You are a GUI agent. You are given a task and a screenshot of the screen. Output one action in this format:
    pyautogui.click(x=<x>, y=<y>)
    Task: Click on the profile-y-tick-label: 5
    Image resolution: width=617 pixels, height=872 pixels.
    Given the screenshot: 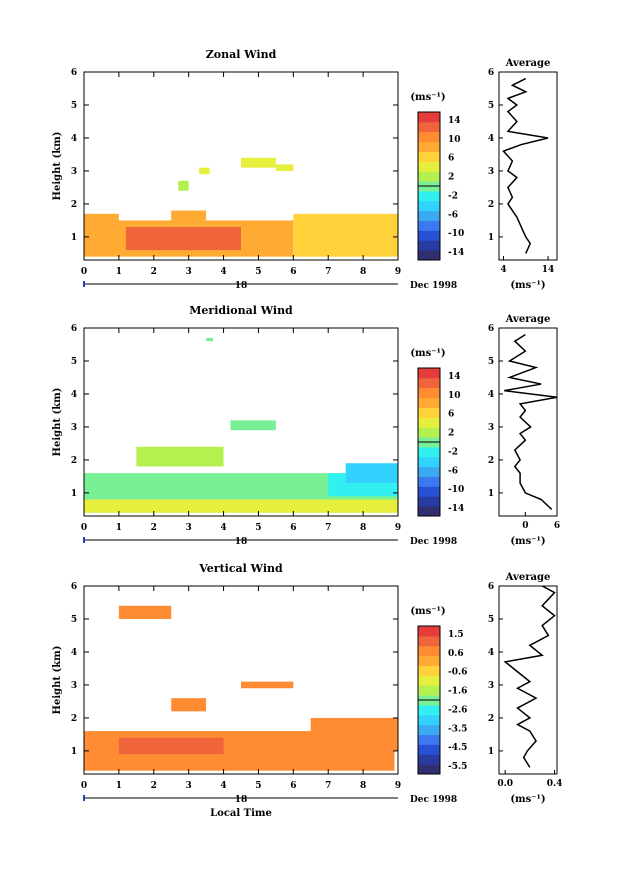 What is the action you would take?
    pyautogui.click(x=491, y=106)
    